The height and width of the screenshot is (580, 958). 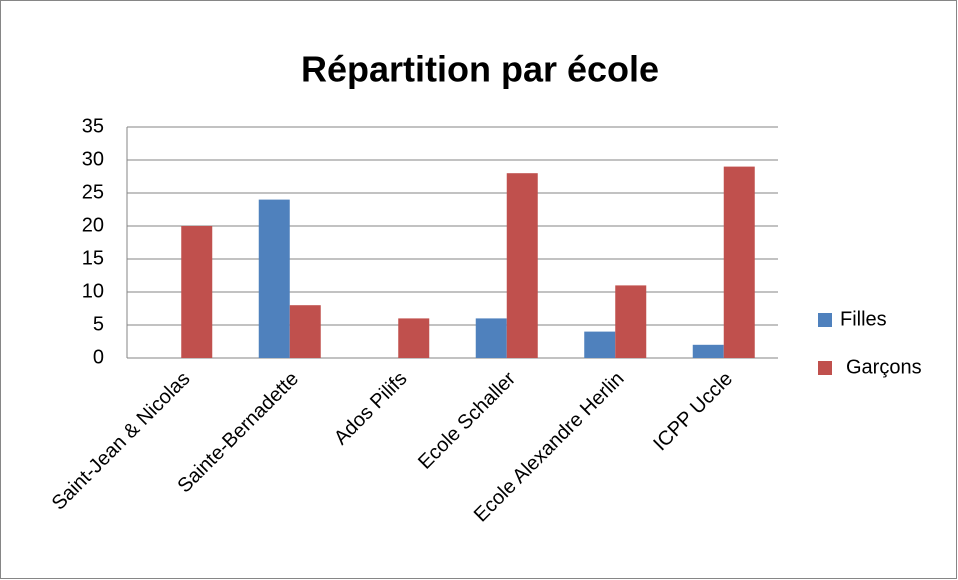 What do you see at coordinates (93, 192) in the screenshot?
I see `y-tick-label: 25` at bounding box center [93, 192].